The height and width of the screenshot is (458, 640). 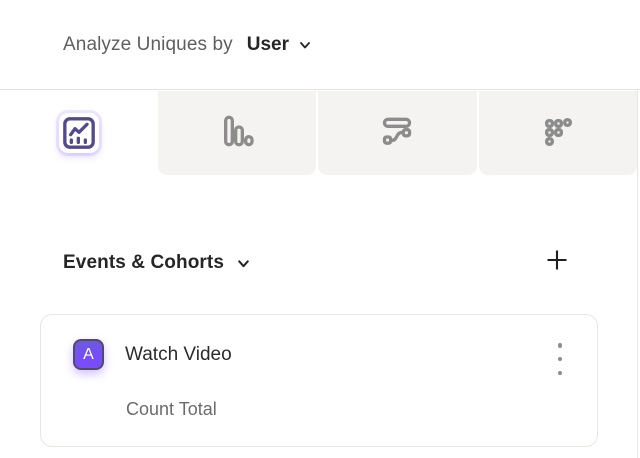 I want to click on events-cohorts-dropdown: Events & Cohorts, so click(x=157, y=263).